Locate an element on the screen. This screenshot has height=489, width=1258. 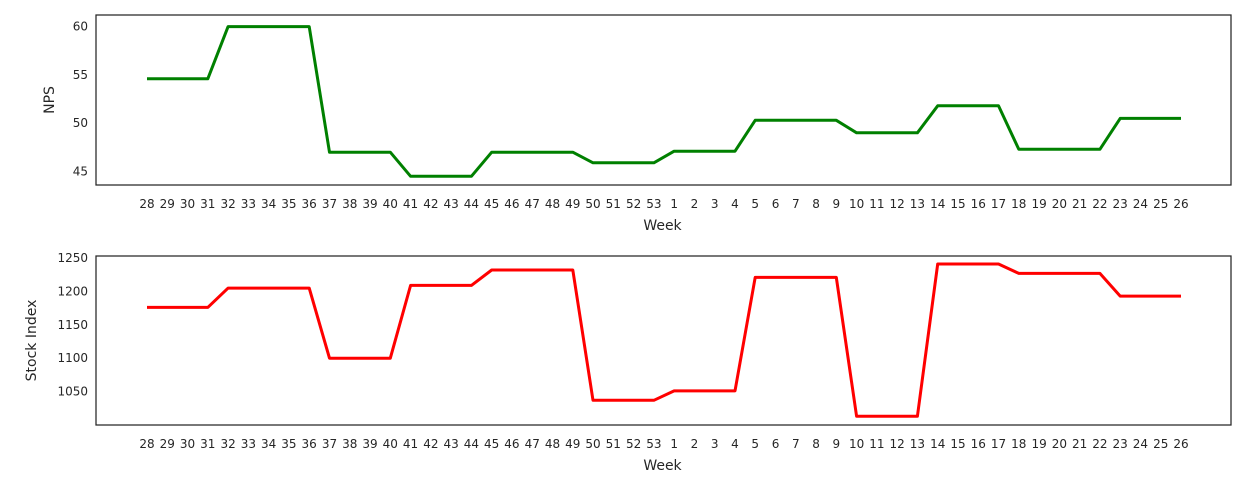
stock-x-tick-label: 51 is located at coordinates (613, 444).